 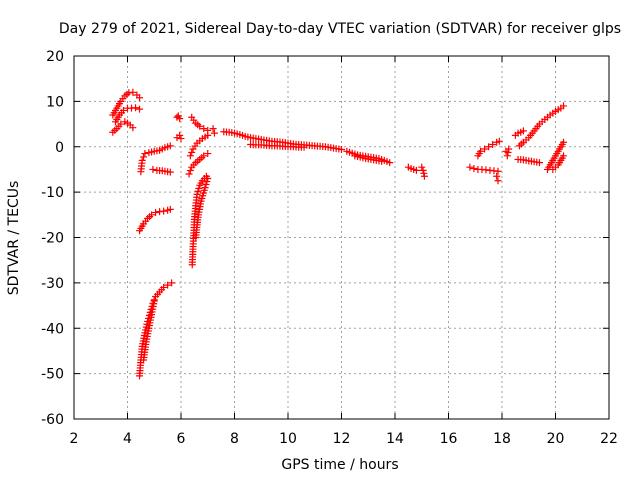 What do you see at coordinates (339, 465) in the screenshot?
I see `x-axis-label: GPS time / hours` at bounding box center [339, 465].